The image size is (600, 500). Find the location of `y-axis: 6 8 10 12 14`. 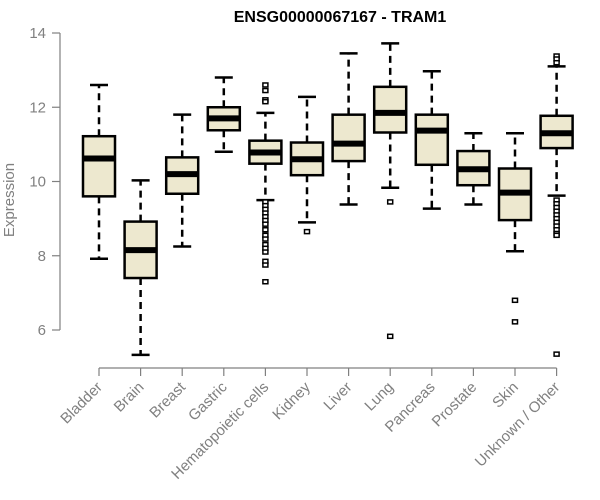

y-axis: 6 8 10 12 14 is located at coordinates (45, 182).